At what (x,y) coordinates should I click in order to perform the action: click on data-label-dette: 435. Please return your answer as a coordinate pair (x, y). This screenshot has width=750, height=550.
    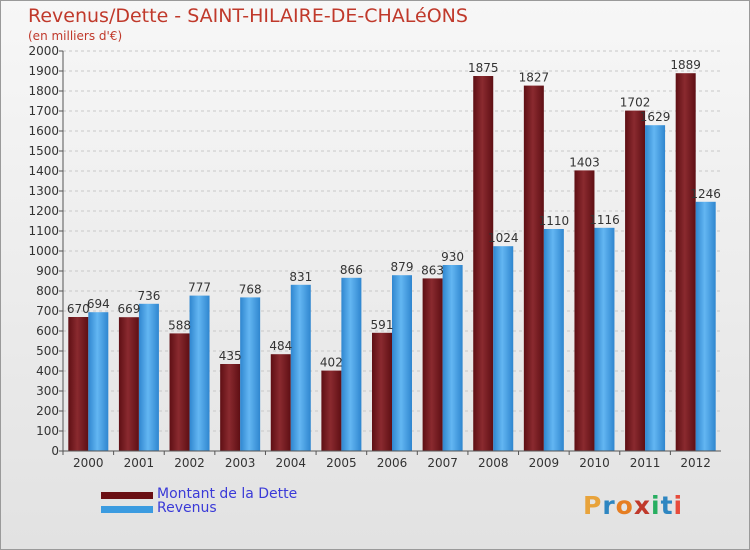
    Looking at the image, I should click on (230, 356).